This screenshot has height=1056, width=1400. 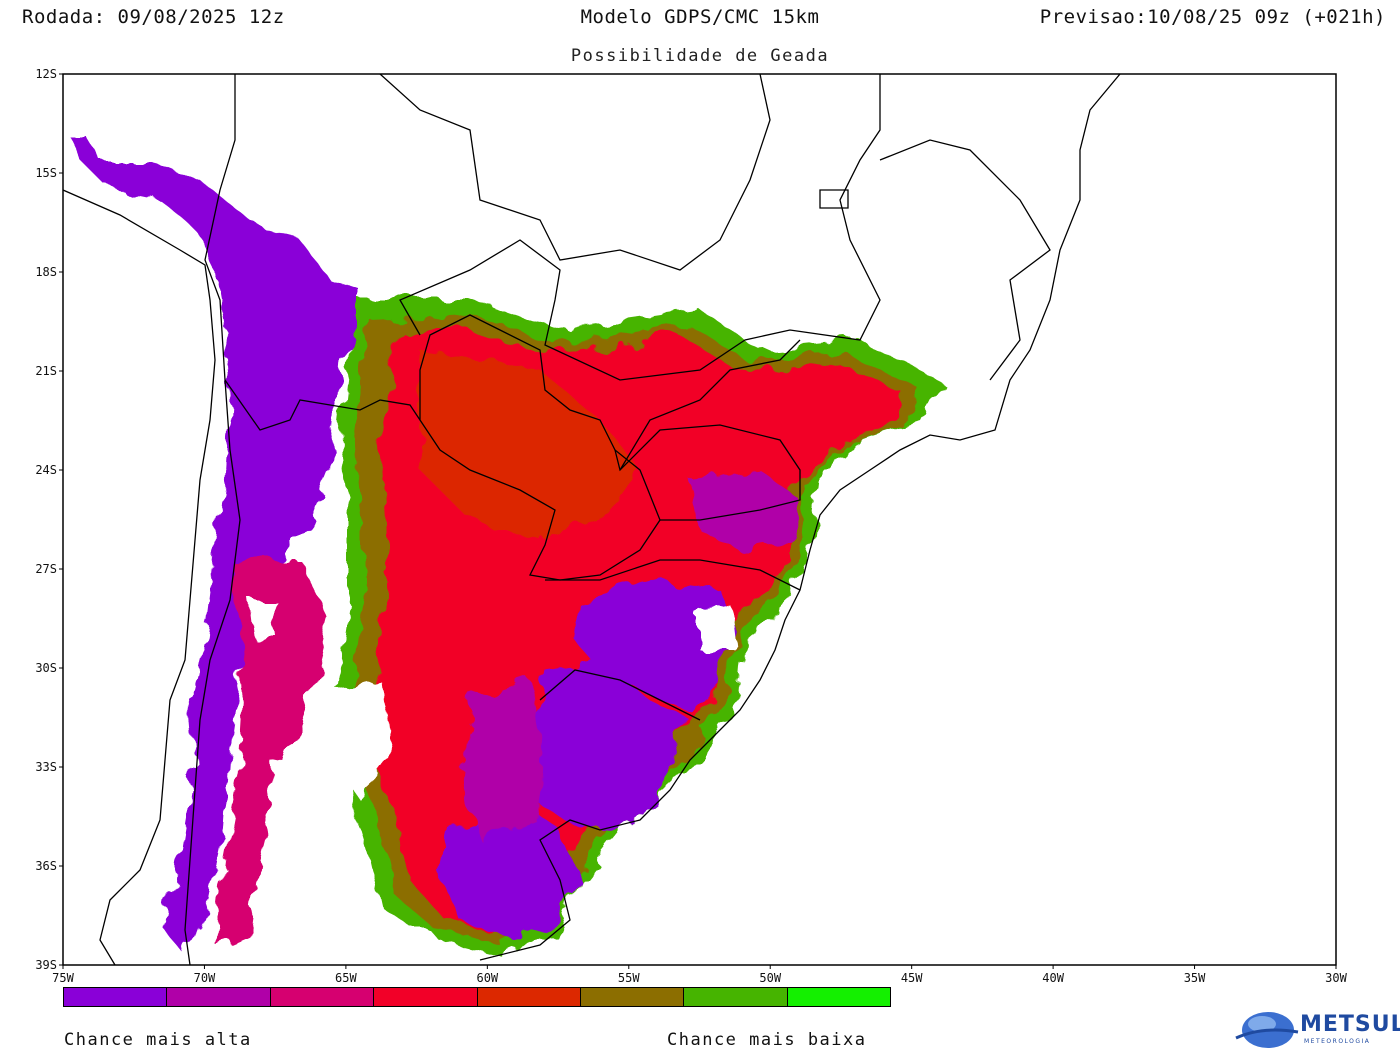 I want to click on lon-tick-label: 45W, so click(x=912, y=978).